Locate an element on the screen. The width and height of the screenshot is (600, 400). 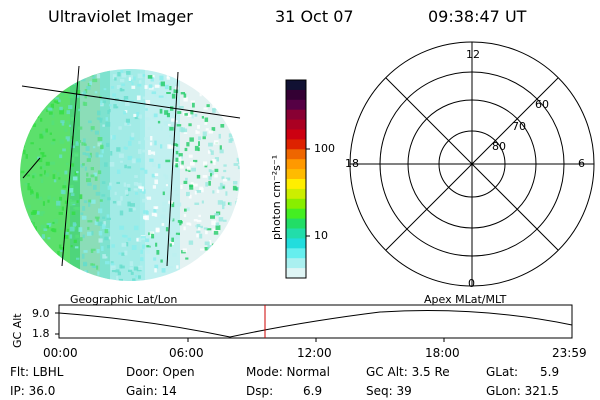
colorbar is located at coordinates (296, 179).